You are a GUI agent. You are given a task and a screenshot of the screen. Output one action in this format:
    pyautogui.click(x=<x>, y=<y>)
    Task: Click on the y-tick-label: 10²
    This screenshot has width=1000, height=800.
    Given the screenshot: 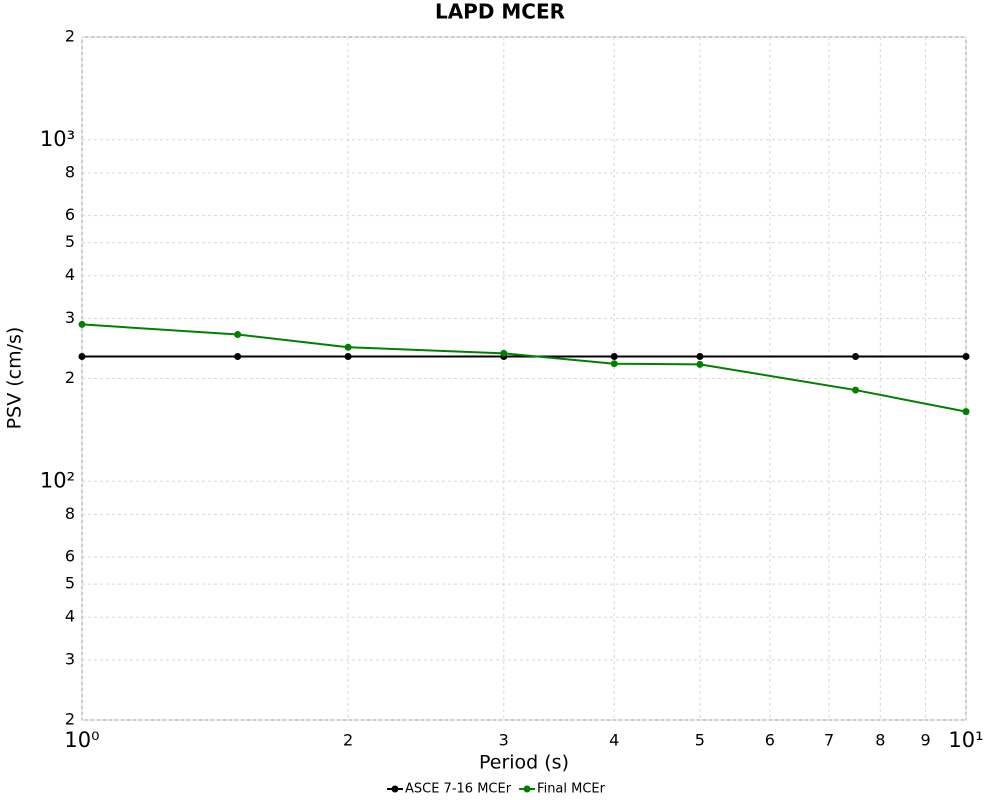 What is the action you would take?
    pyautogui.click(x=57, y=480)
    